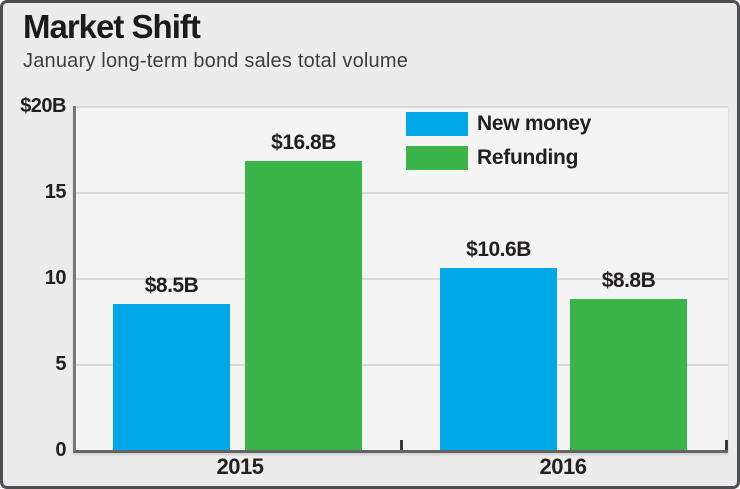 This screenshot has height=489, width=740. What do you see at coordinates (303, 305) in the screenshot?
I see `bar-2015-refunding` at bounding box center [303, 305].